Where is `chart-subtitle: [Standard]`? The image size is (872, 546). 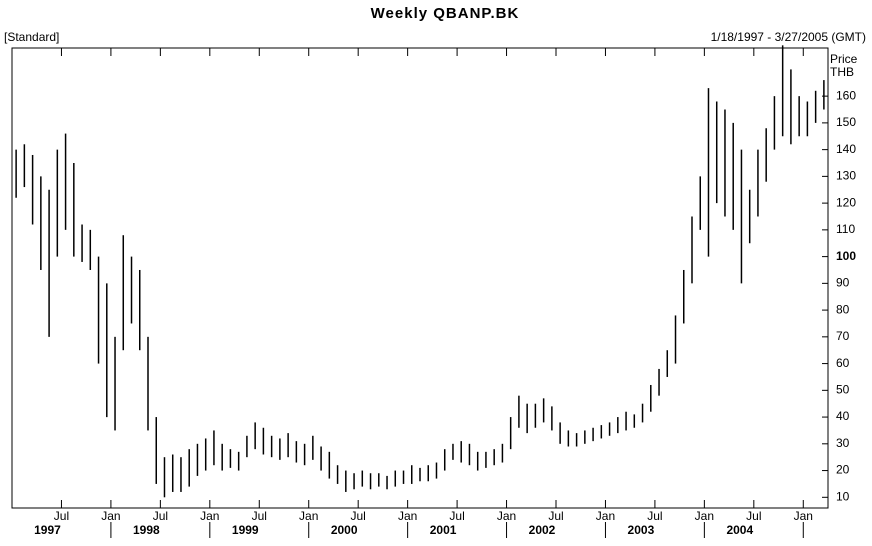 chart-subtitle: [Standard] is located at coordinates (31, 37).